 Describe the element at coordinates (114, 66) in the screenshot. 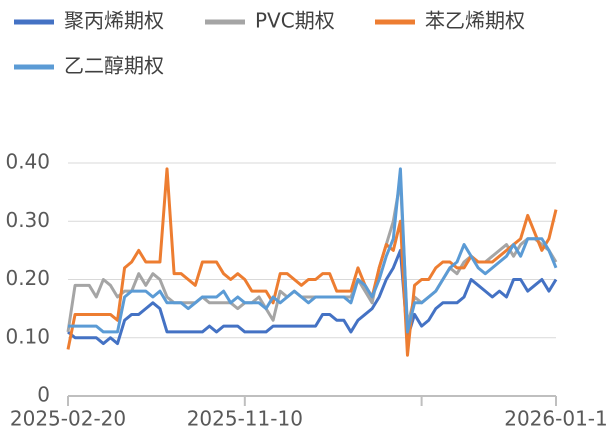

I see `legend-label: 乙二醇期权` at that location.